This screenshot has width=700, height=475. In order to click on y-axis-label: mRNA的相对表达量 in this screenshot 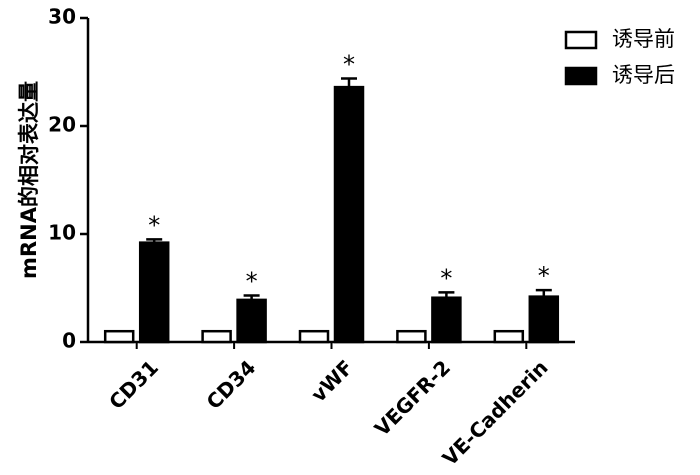, I will do `click(29, 180)`.